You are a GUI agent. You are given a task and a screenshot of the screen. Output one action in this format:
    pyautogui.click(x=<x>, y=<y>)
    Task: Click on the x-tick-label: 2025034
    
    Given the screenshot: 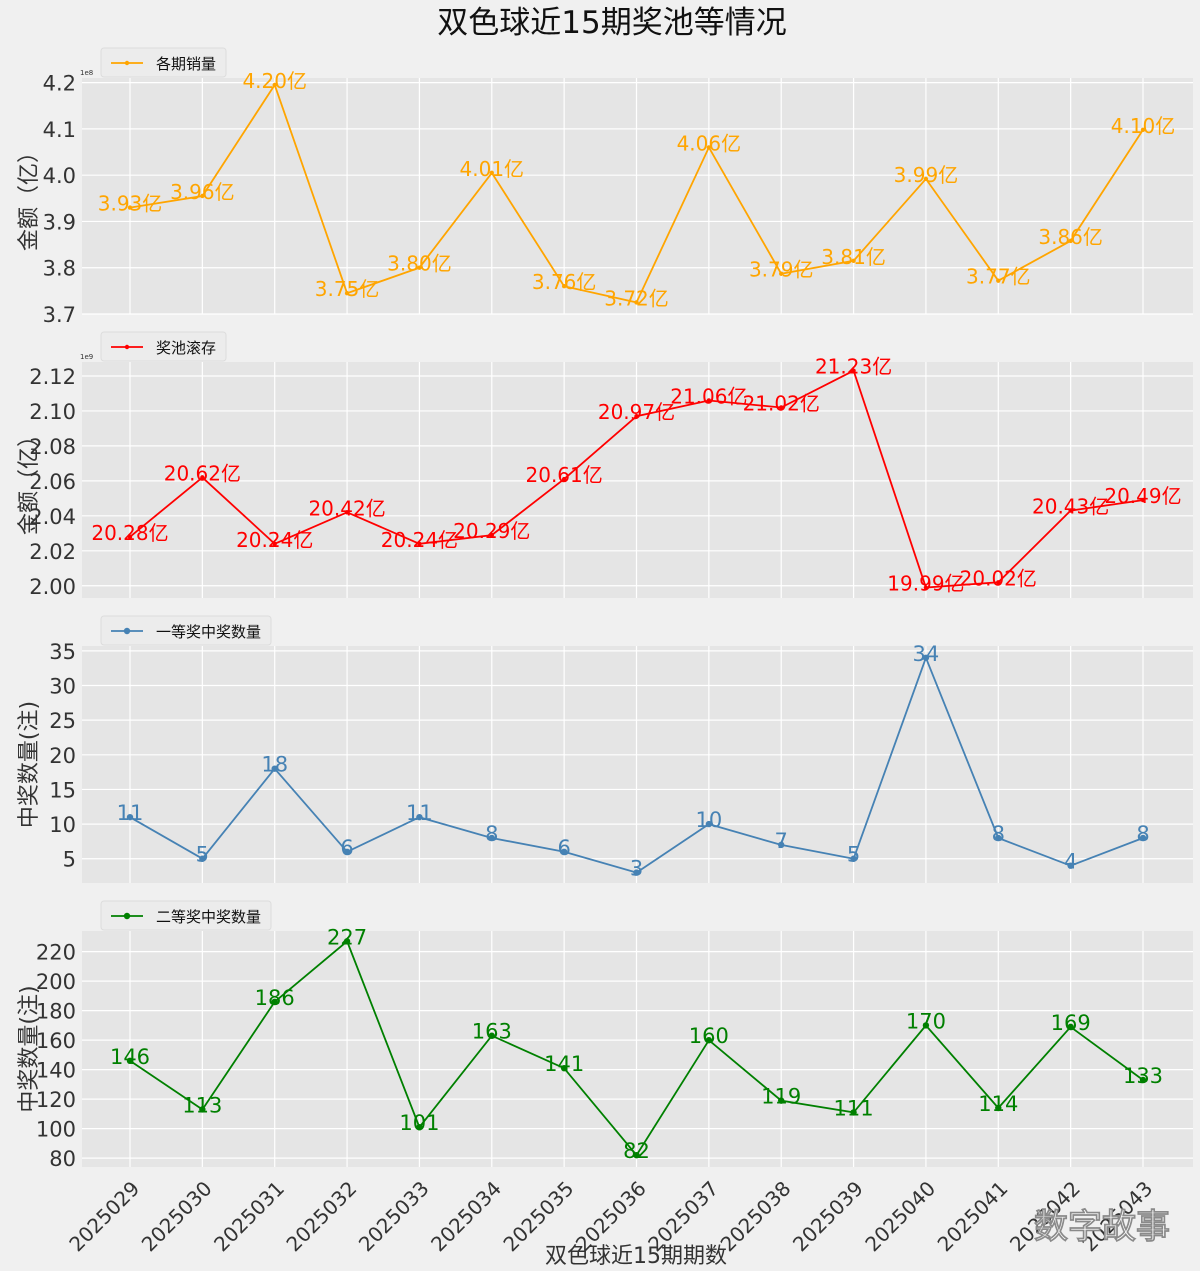 What is the action you would take?
    pyautogui.click(x=466, y=1216)
    